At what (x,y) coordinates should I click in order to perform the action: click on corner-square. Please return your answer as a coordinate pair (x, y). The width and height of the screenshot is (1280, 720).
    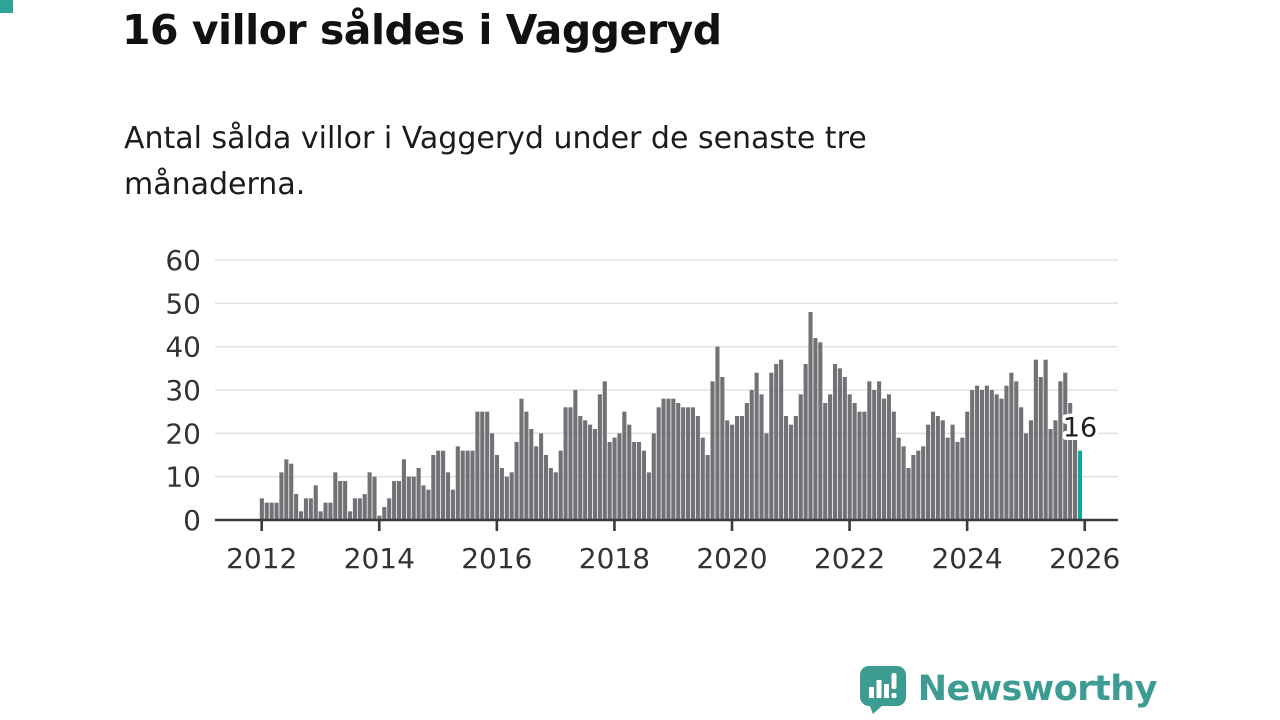
    Looking at the image, I should click on (6, 6).